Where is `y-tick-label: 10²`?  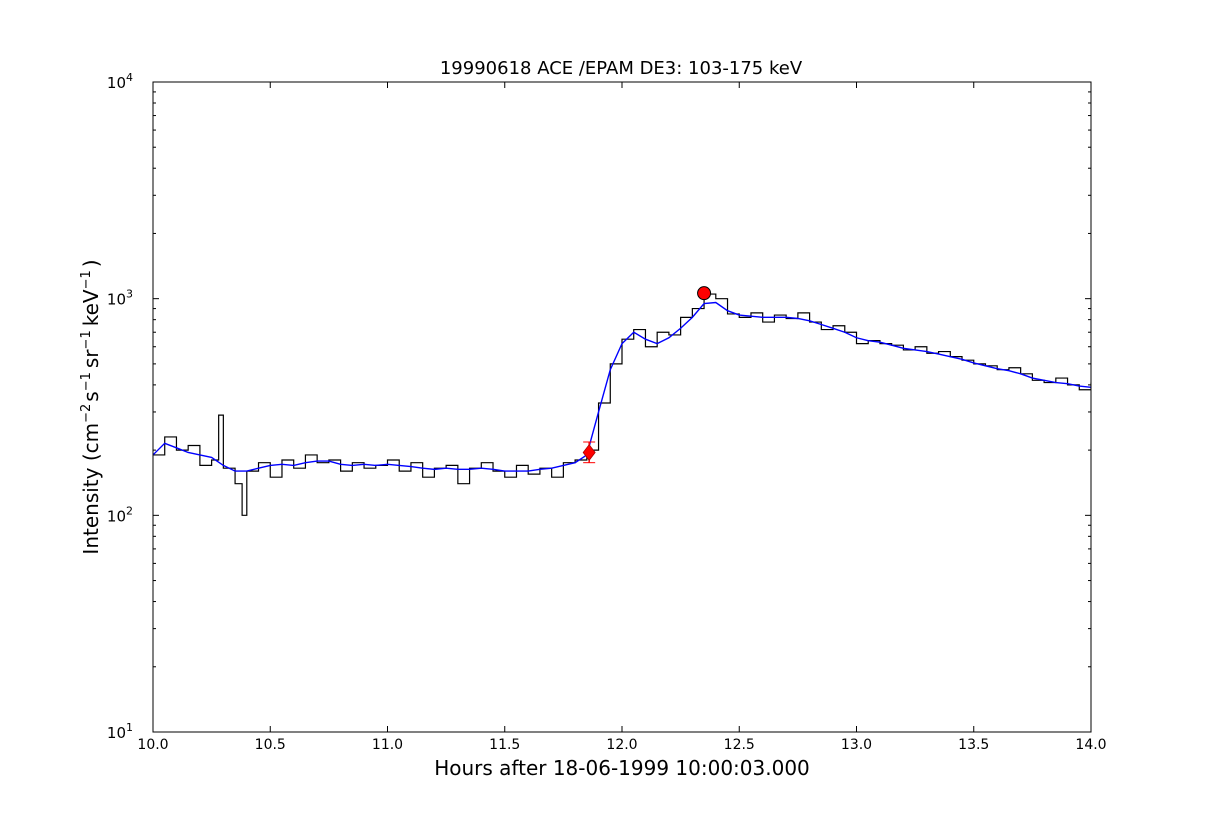 y-tick-label: 10² is located at coordinates (120, 514).